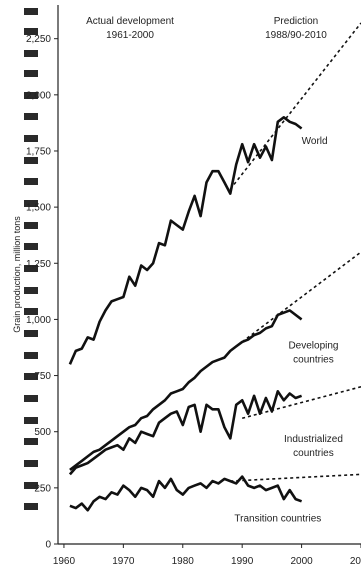 The image size is (361, 571). I want to click on y-tick-label: 500, so click(42, 432).